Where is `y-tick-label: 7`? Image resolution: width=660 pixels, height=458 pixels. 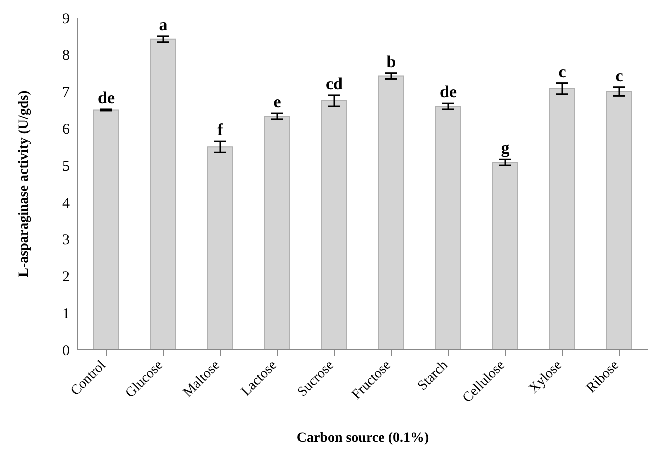
y-tick-label: 7 is located at coordinates (66, 93).